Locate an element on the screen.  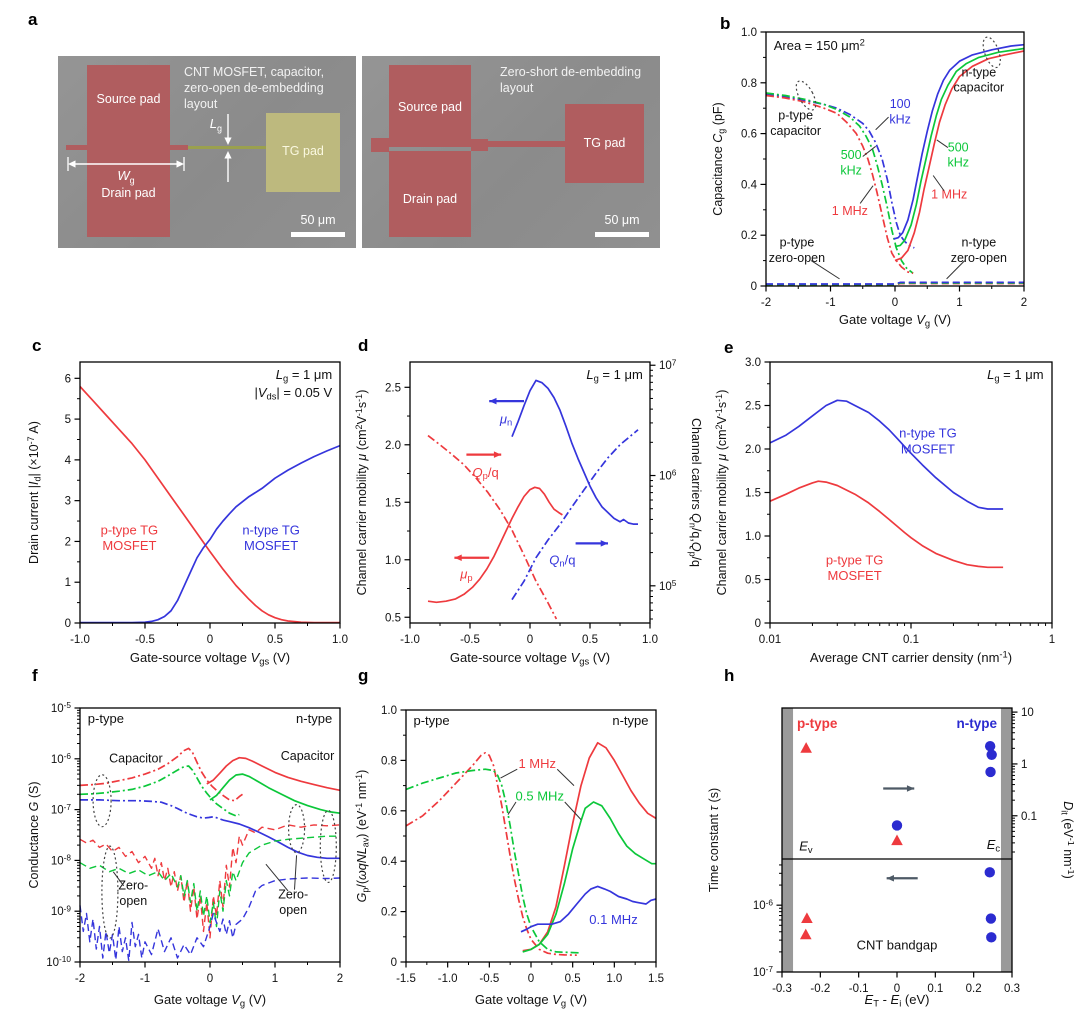
svg-text: Gp/(ωqNLav) (eV-1 nm-1) is located at coordinates (362, 836).